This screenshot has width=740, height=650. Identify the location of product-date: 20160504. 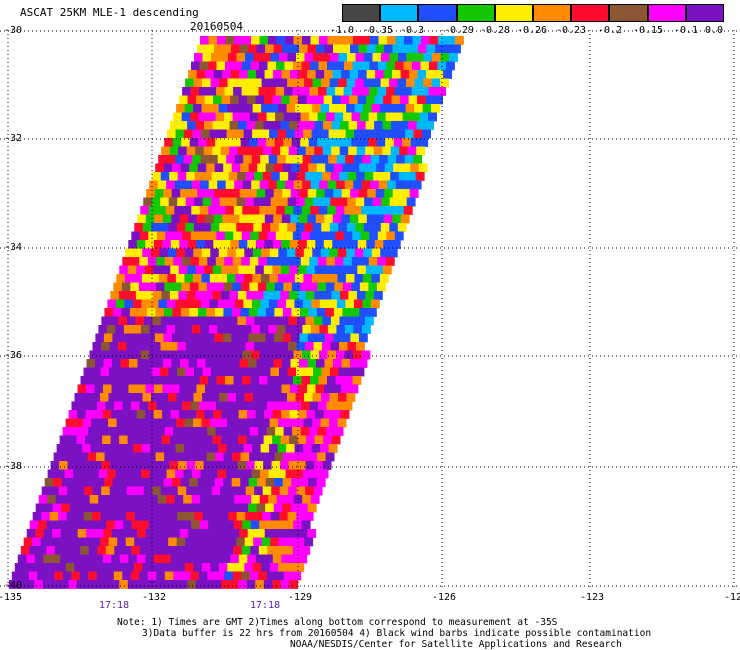
(216, 26).